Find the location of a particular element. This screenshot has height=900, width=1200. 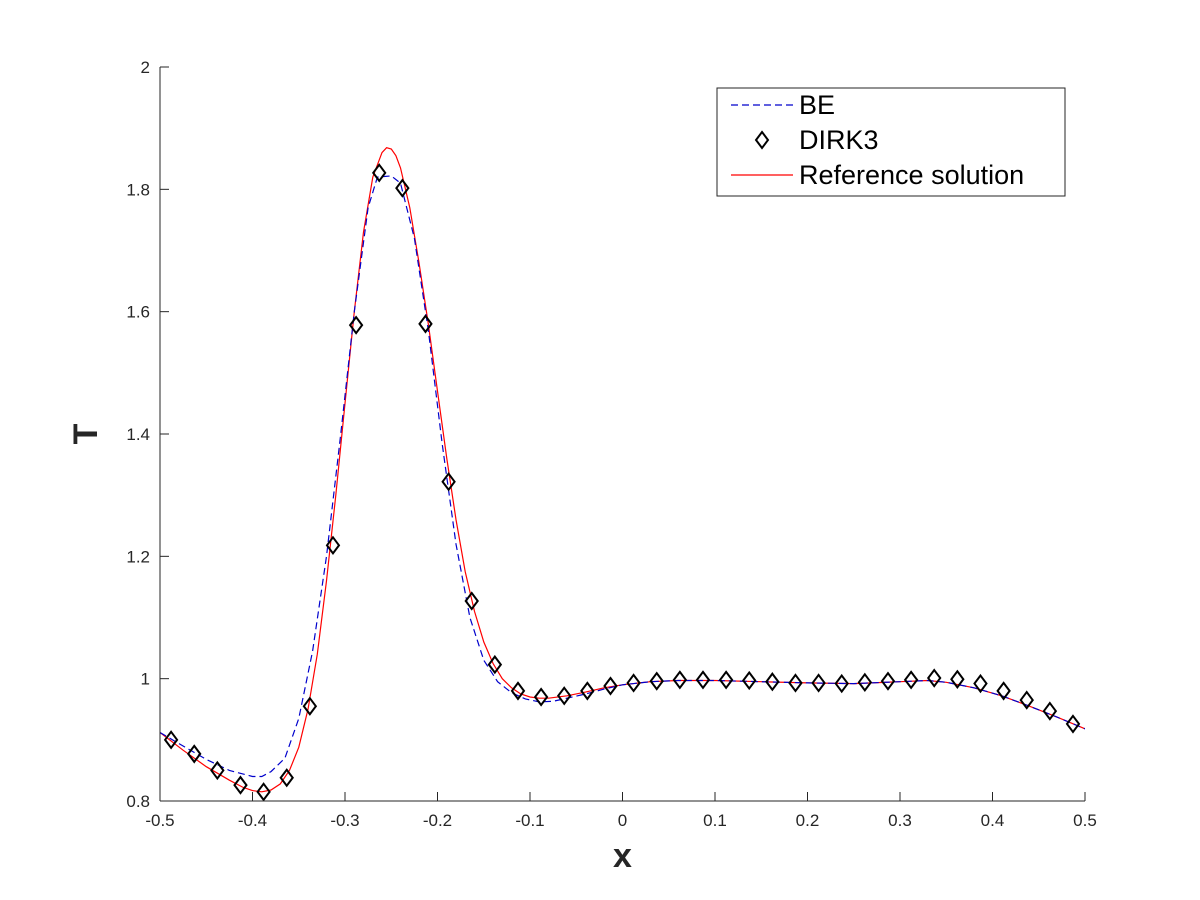

y-tick-label: 0.8 is located at coordinates (138, 801).